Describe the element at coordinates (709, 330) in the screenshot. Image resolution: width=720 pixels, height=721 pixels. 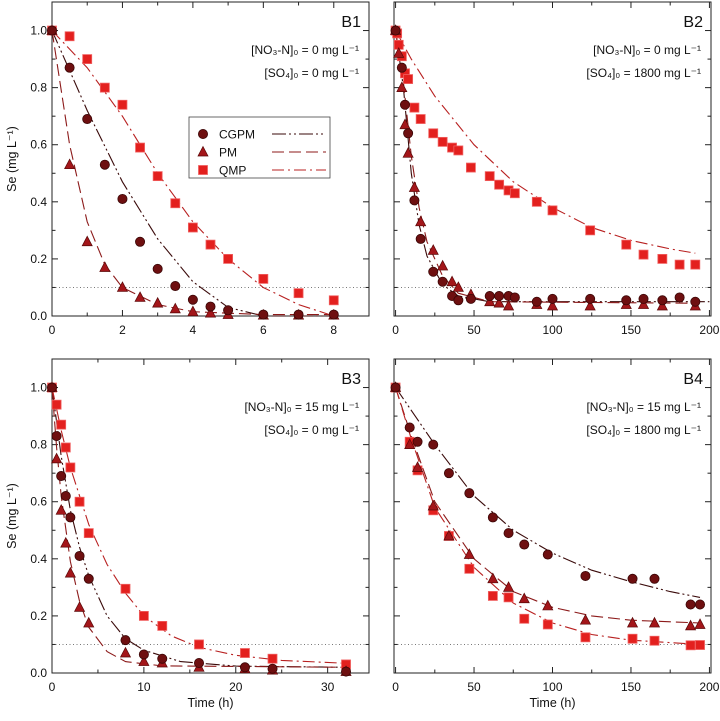
I see `x-tick-label: 200` at that location.